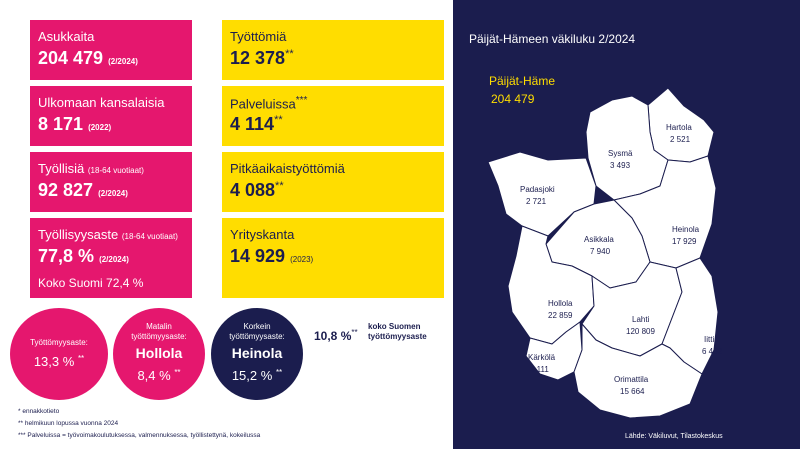 The width and height of the screenshot is (800, 449). What do you see at coordinates (712, 351) in the screenshot?
I see `value-iitti: 6 432` at bounding box center [712, 351].